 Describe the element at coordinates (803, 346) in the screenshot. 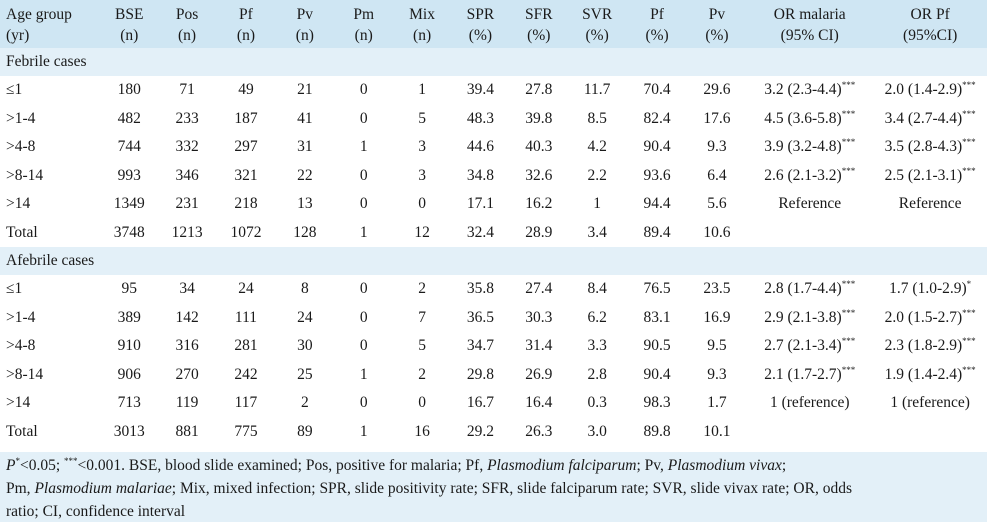

I see `odds-ratio-value: 2.7 (2.1-3.4)` at that location.